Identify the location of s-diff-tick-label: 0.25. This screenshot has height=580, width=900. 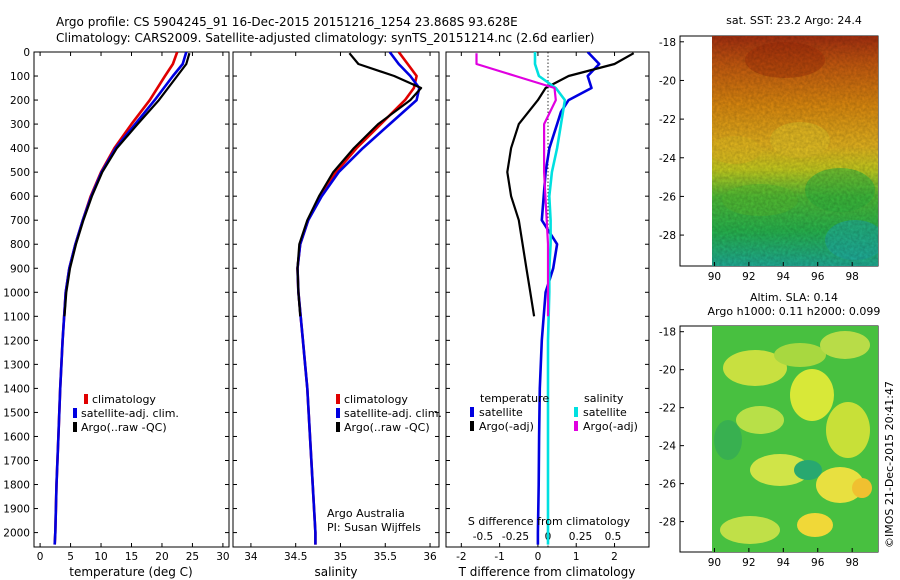
(580, 537).